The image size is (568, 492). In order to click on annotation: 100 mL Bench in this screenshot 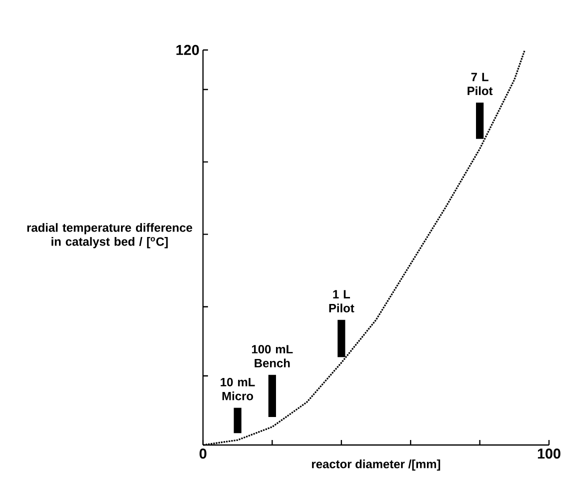, I will do `click(272, 356)`.